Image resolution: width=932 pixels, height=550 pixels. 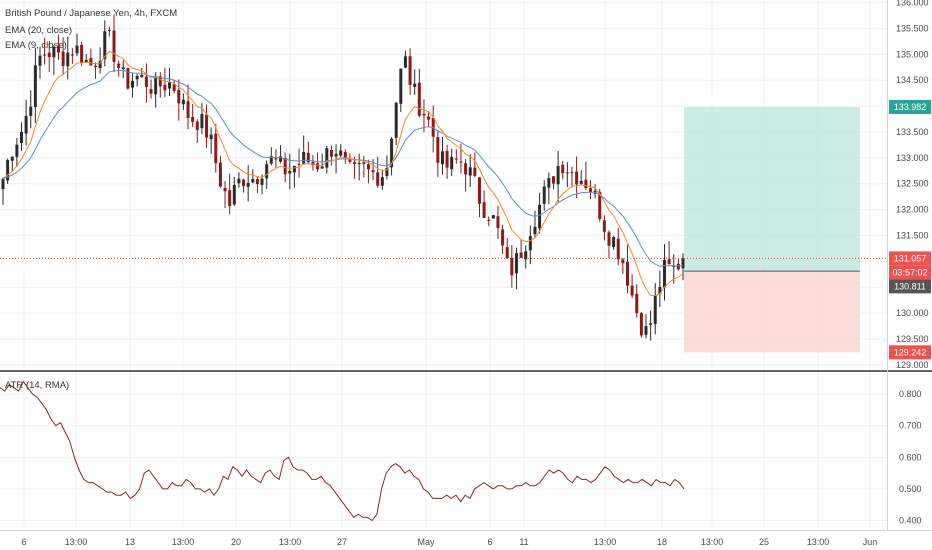 What do you see at coordinates (910, 230) in the screenshot?
I see `price-badges: 133.982 131.057 03:57:02 130.811 129.242` at bounding box center [910, 230].